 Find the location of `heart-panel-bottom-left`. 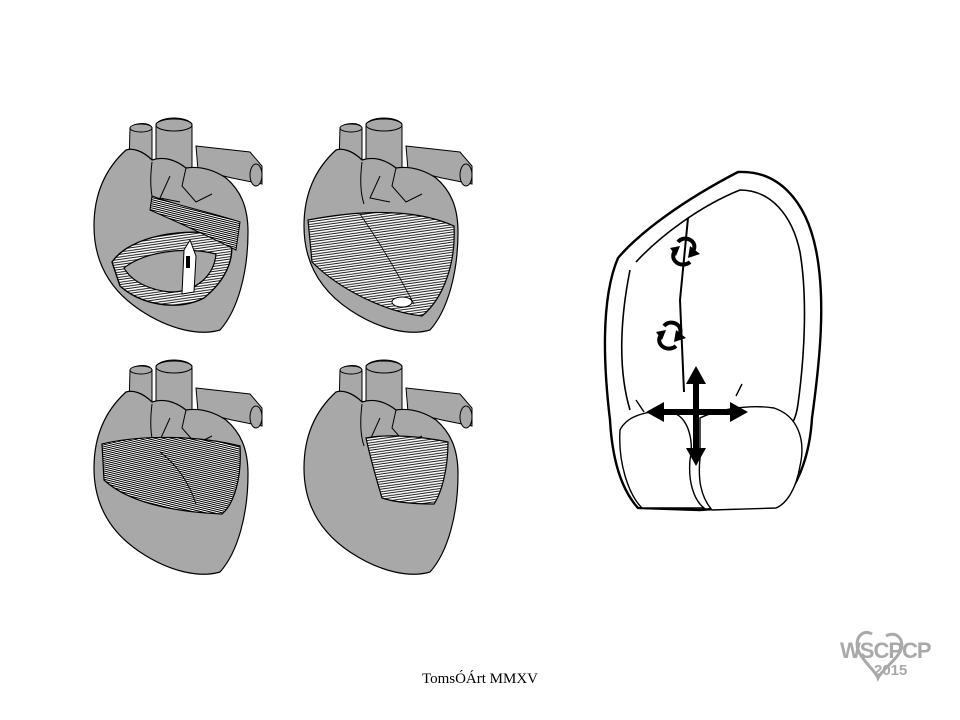

heart-panel-bottom-left is located at coordinates (178, 467).